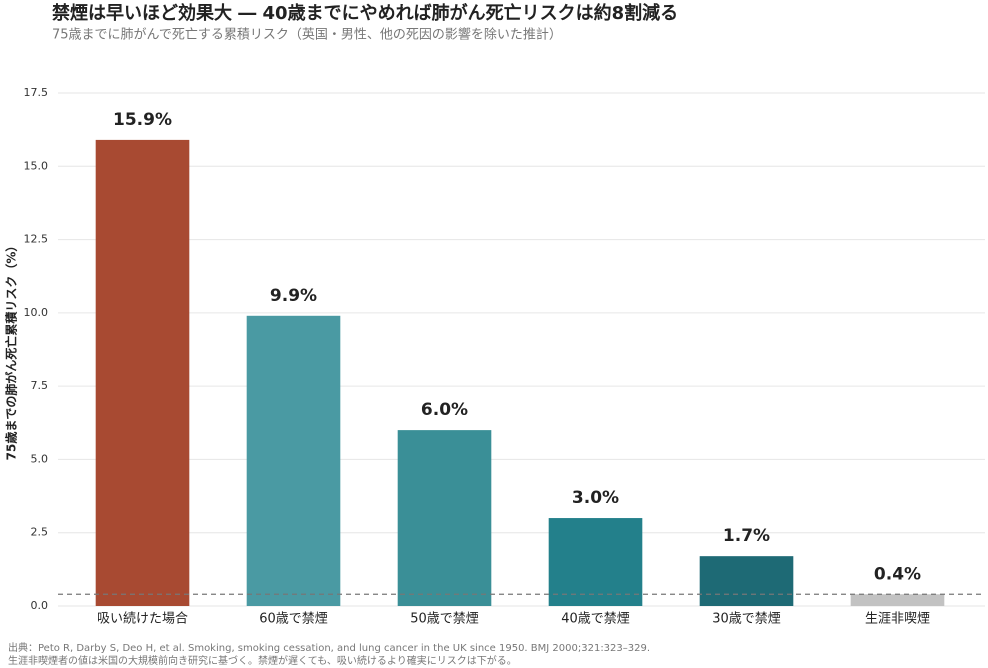 This screenshot has width=988, height=668. I want to click on x-tick-label: 50歳で禁煙, so click(444, 619).